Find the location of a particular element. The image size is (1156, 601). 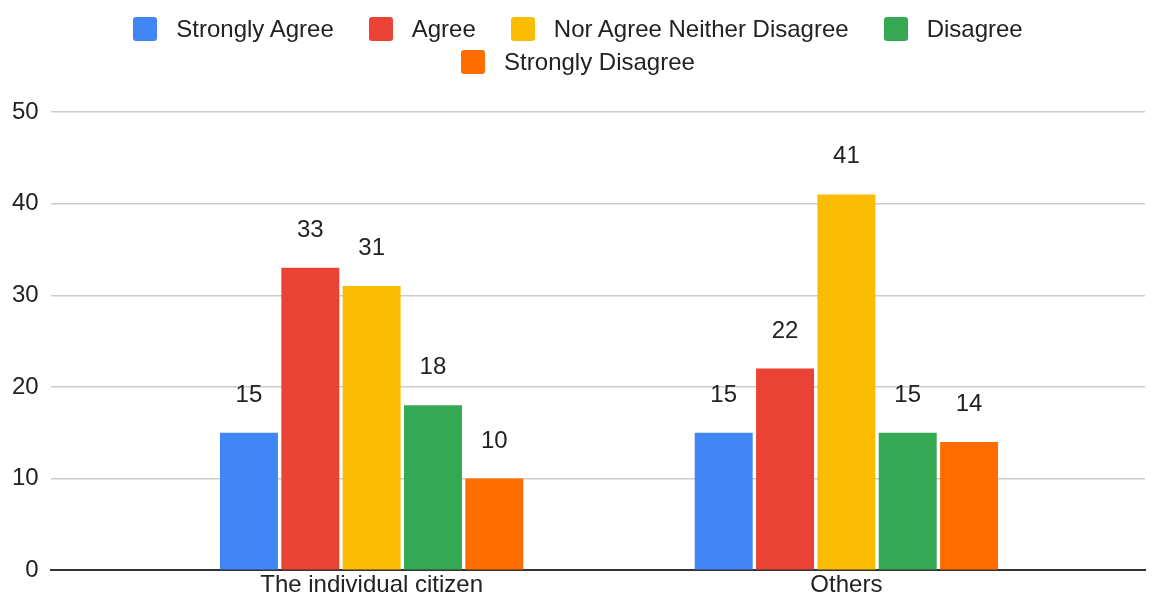

data-label: 41 is located at coordinates (846, 155).